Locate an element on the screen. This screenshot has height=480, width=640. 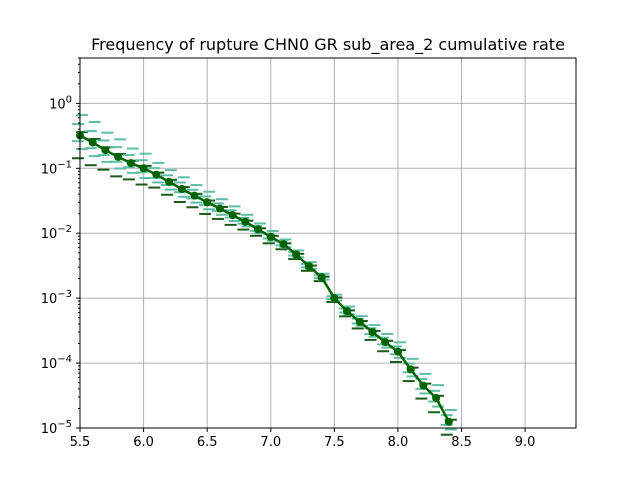
x-tick-label: 6.5 is located at coordinates (207, 442).